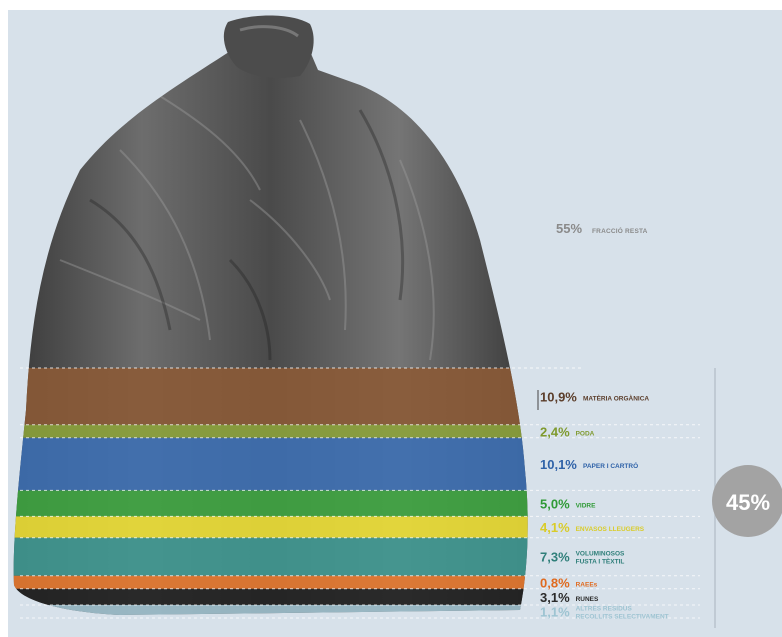 This screenshot has width=782, height=637. I want to click on category-label-3-line-0: VIDRE, so click(586, 505).